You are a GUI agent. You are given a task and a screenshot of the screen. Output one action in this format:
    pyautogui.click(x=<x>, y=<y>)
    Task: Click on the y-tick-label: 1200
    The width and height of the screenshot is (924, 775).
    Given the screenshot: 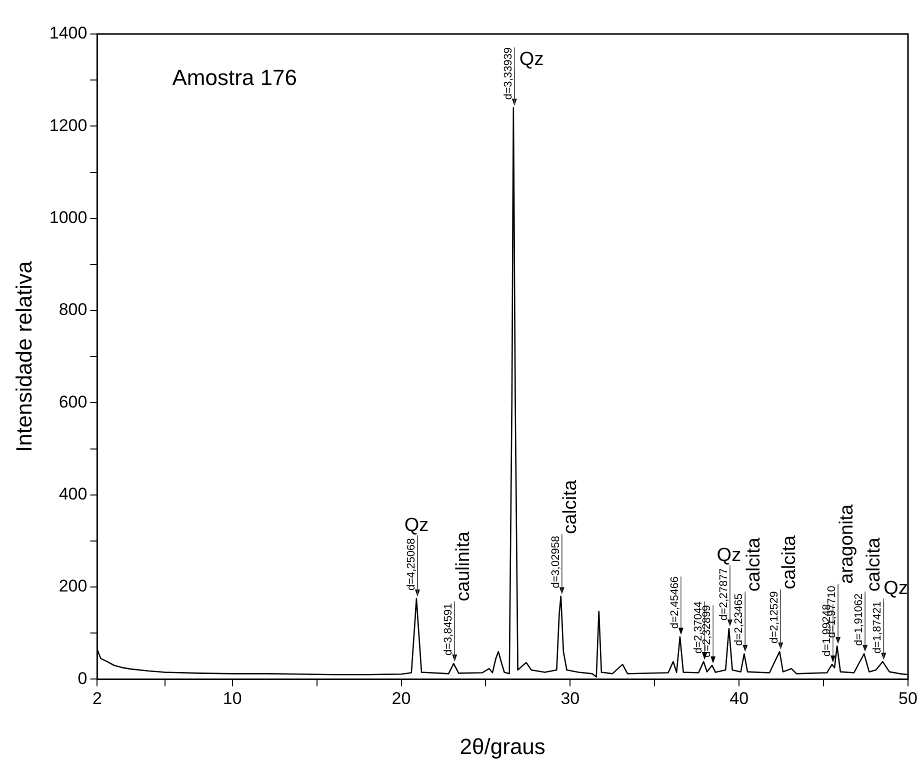 What is the action you would take?
    pyautogui.click(x=68, y=125)
    